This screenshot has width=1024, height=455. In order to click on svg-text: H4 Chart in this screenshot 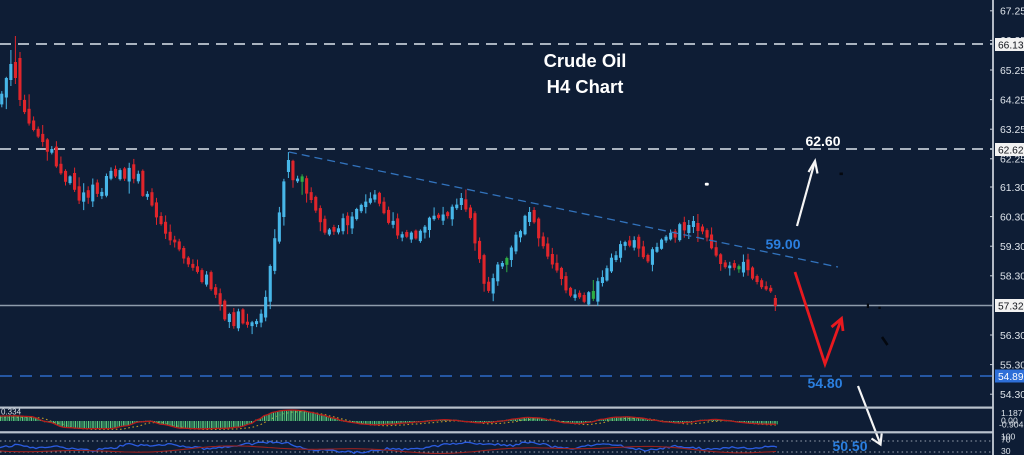, I will do `click(585, 86)`.